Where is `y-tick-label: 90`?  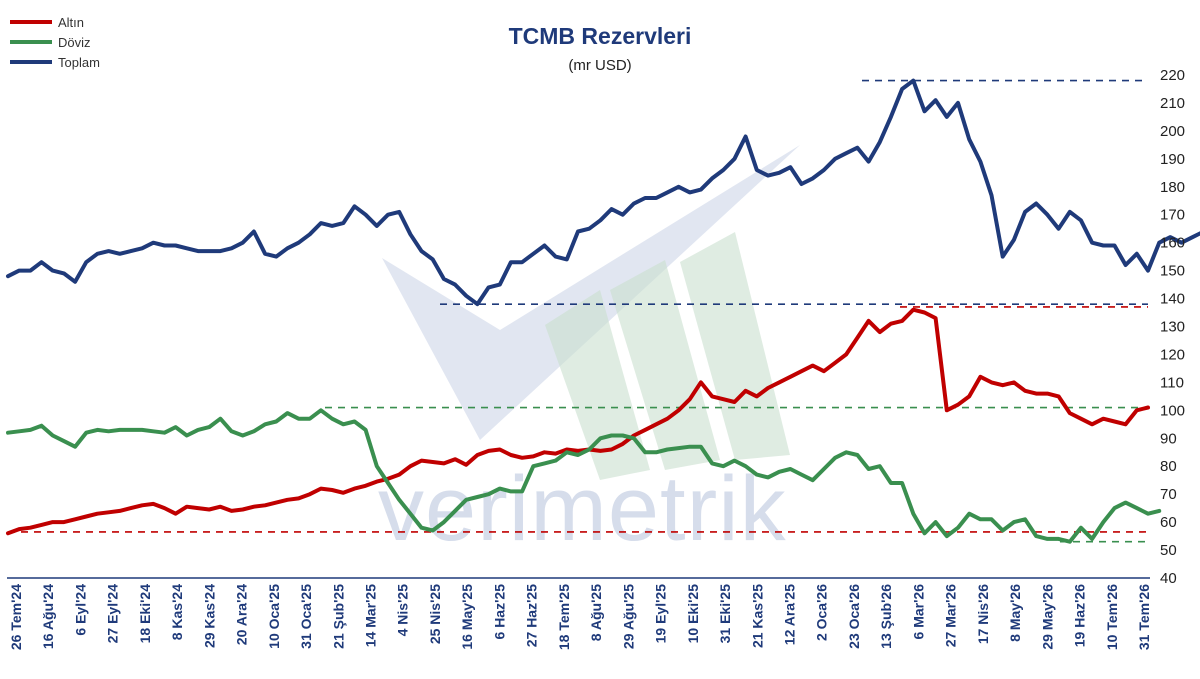
y-tick-label: 90 is located at coordinates (1168, 438).